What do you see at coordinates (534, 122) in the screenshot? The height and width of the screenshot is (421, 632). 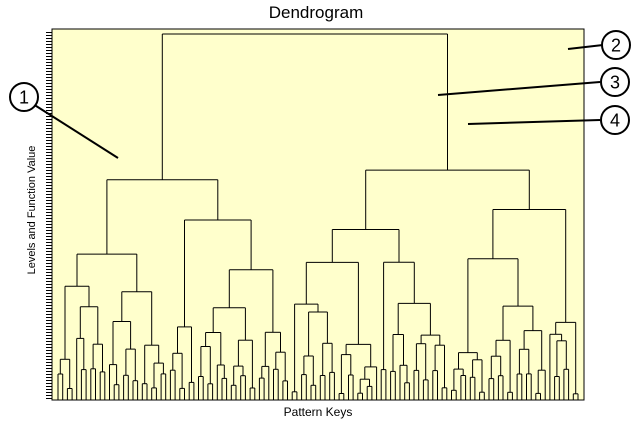 I see `callout-4-leader` at bounding box center [534, 122].